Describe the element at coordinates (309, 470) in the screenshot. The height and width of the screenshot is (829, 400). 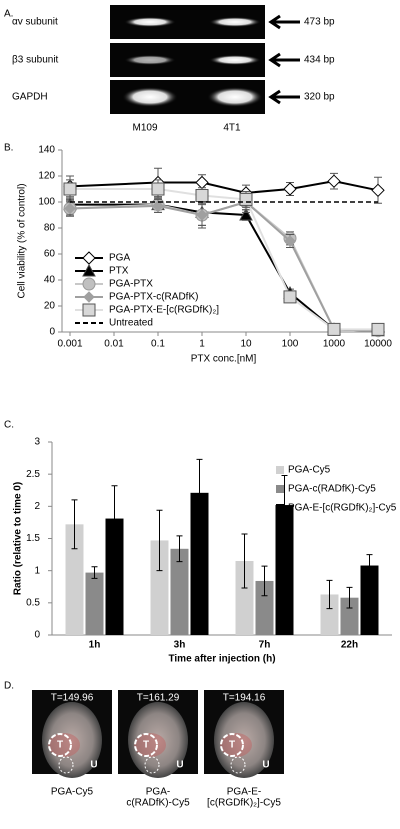
I see `legend-label: PGA-Cy5` at that location.